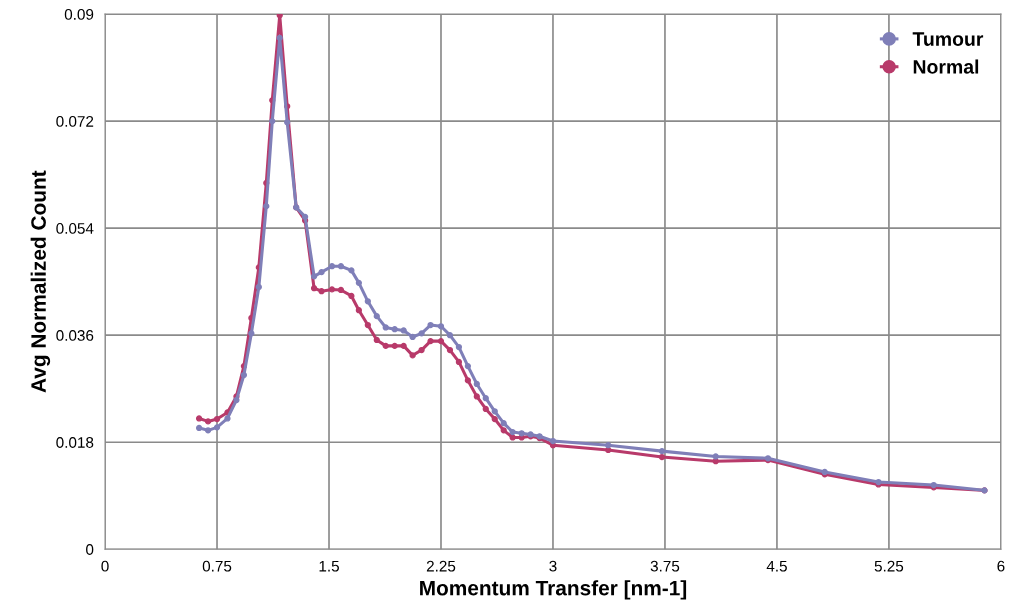 The height and width of the screenshot is (613, 1010). Describe the element at coordinates (441, 566) in the screenshot. I see `x-tick-label: 2.25` at that location.